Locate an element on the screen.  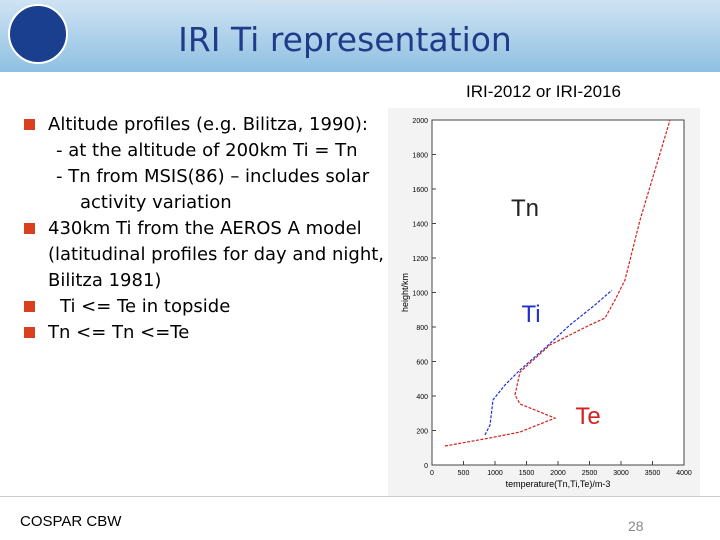
y-tick-label: 1000 is located at coordinates (420, 294).